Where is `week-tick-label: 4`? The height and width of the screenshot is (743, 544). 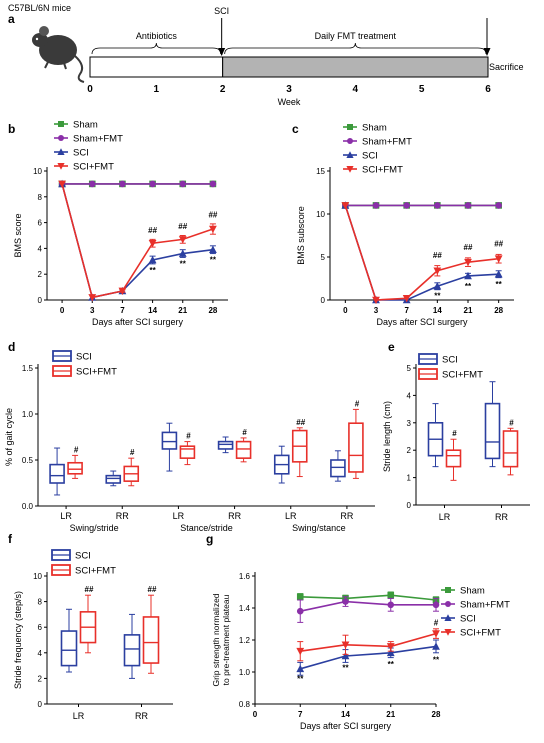
week-tick-label: 4 is located at coordinates (356, 89).